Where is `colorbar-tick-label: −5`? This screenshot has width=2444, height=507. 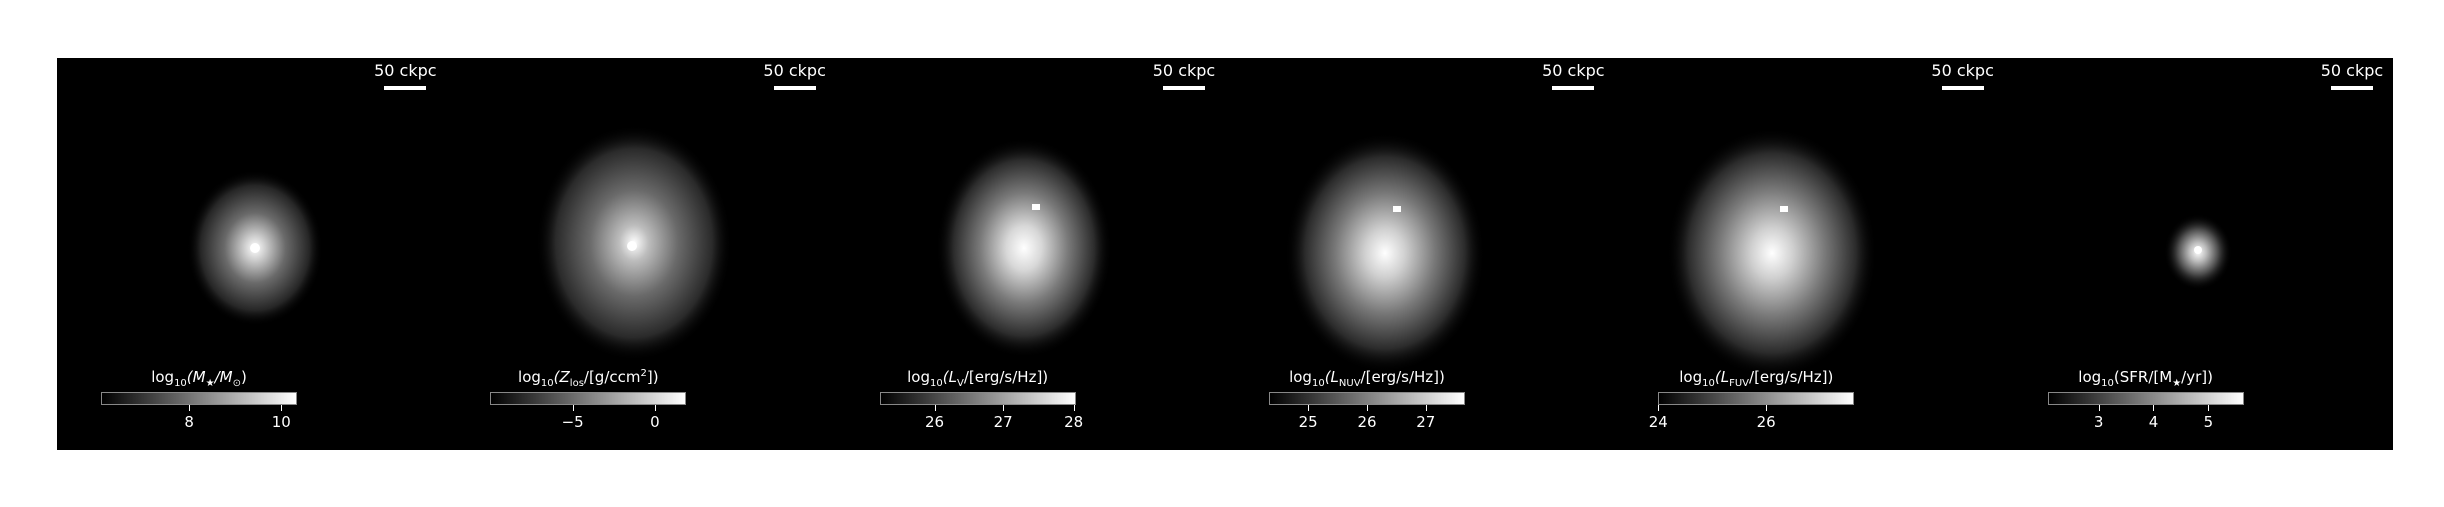
colorbar-tick-label: −5 is located at coordinates (572, 422).